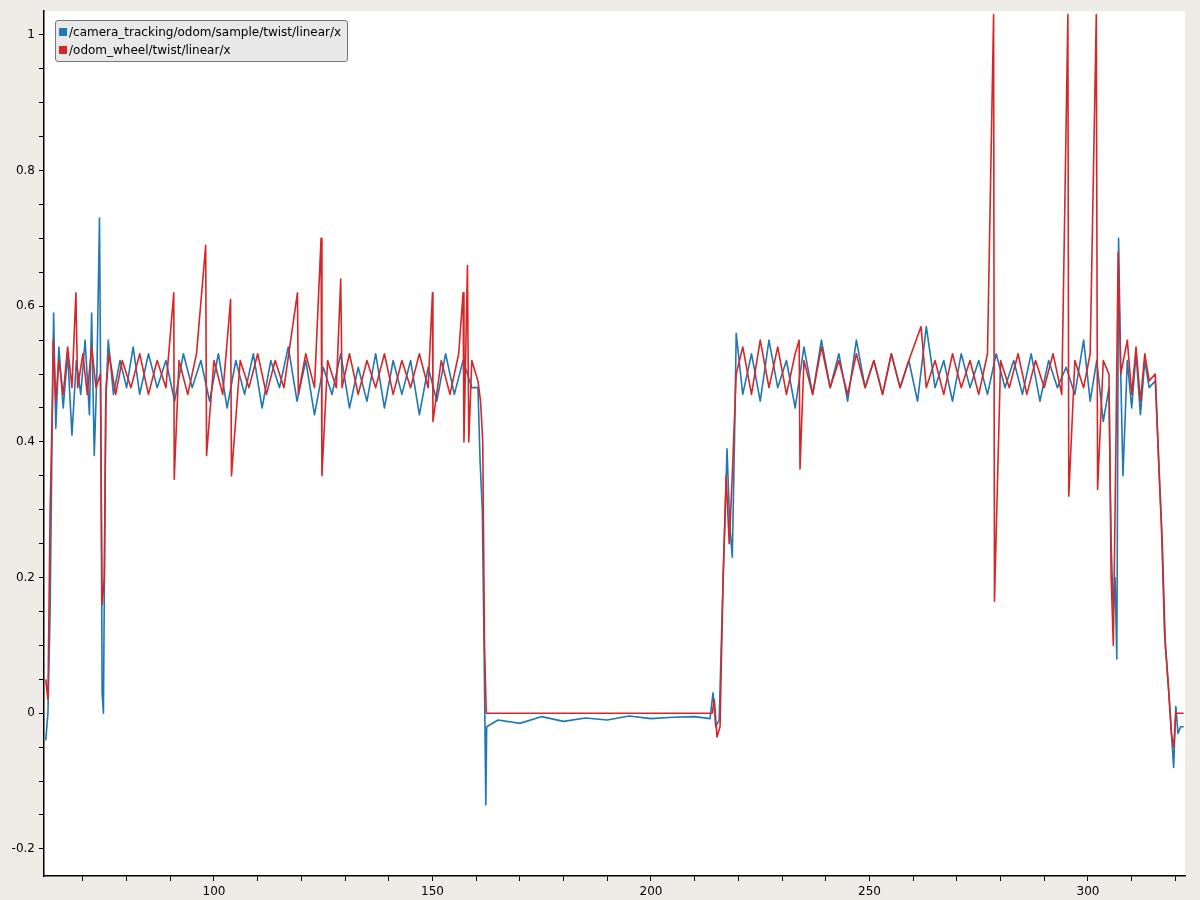 The image size is (1200, 900). Describe the element at coordinates (31, 712) in the screenshot. I see `y-tick-label: 0` at that location.